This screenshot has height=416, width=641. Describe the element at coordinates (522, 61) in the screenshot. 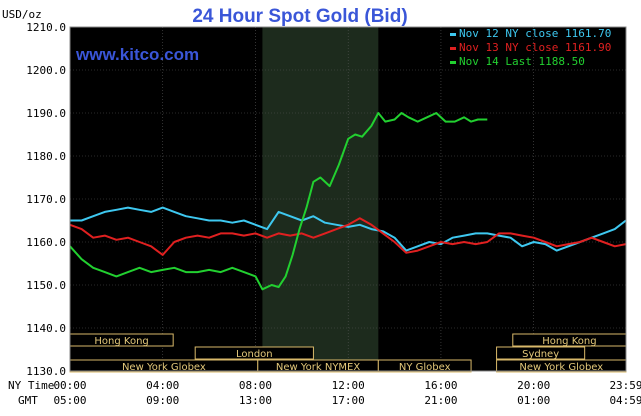

I see `legend-entry: Nov 14 Last 1188.50` at that location.